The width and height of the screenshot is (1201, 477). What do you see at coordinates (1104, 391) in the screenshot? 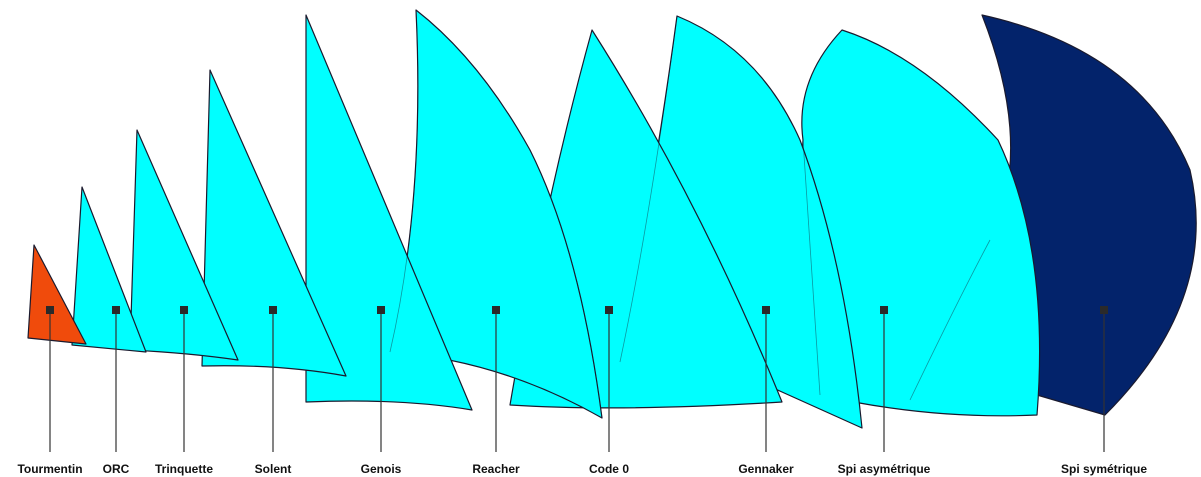
I see `callout-spi-symetrique: Spi symétrique` at bounding box center [1104, 391].